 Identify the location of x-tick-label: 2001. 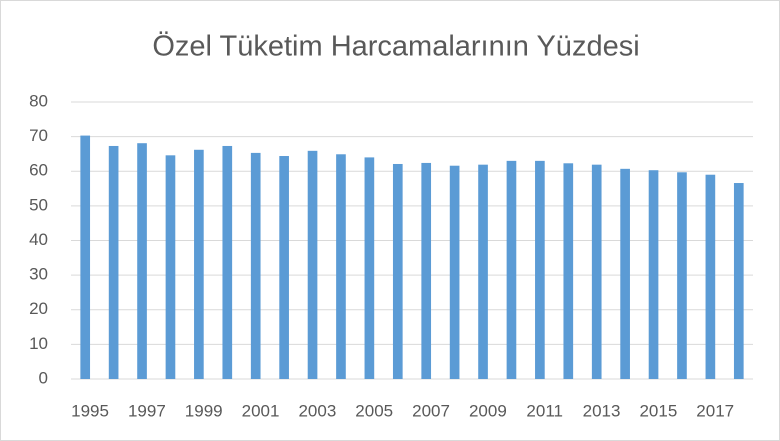
(261, 410).